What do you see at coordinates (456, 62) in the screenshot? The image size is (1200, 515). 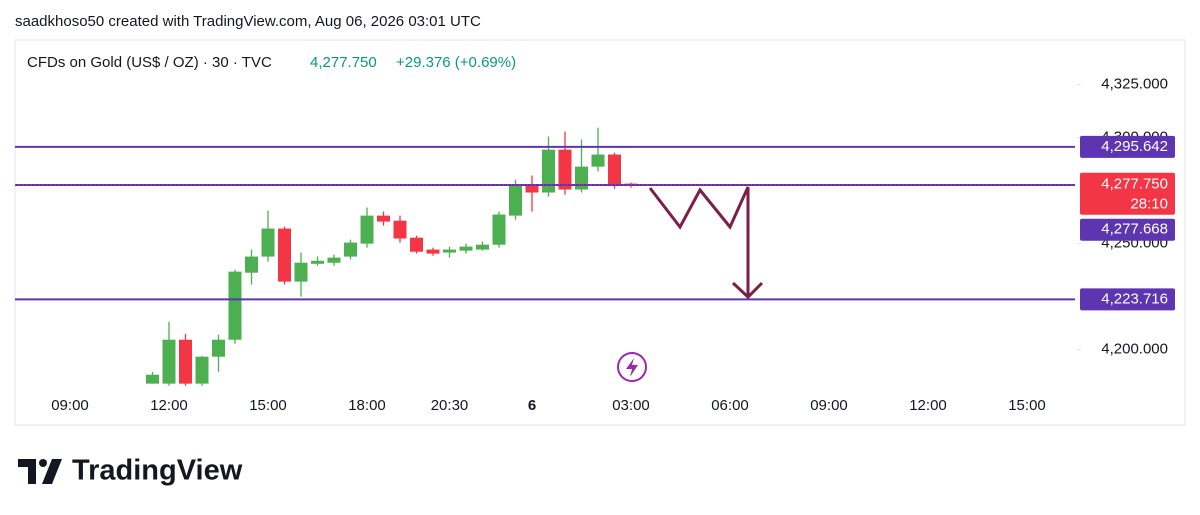 I see `legend-change: +29.376 (+0.69%)` at bounding box center [456, 62].